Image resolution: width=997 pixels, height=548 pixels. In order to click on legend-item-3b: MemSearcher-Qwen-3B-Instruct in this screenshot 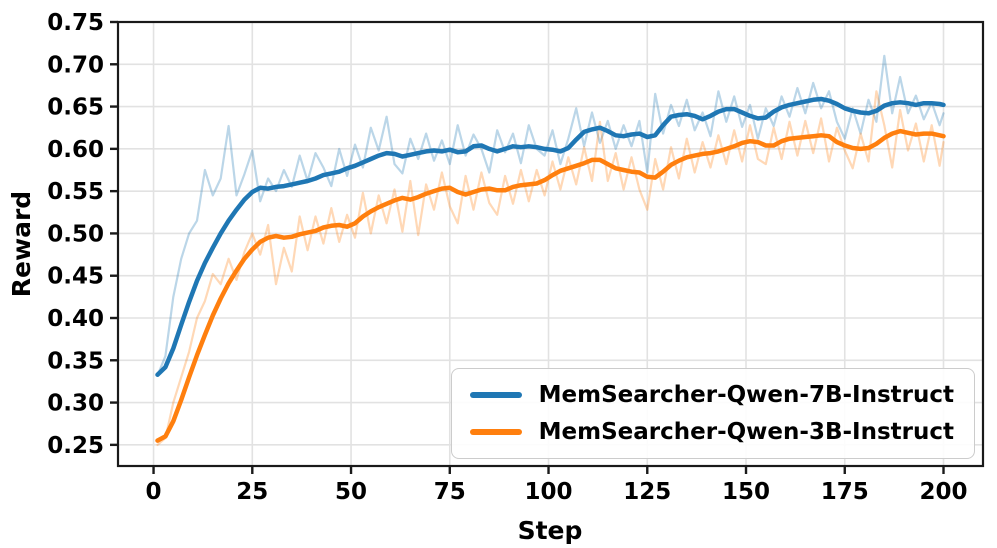, I will do `click(711, 432)`.